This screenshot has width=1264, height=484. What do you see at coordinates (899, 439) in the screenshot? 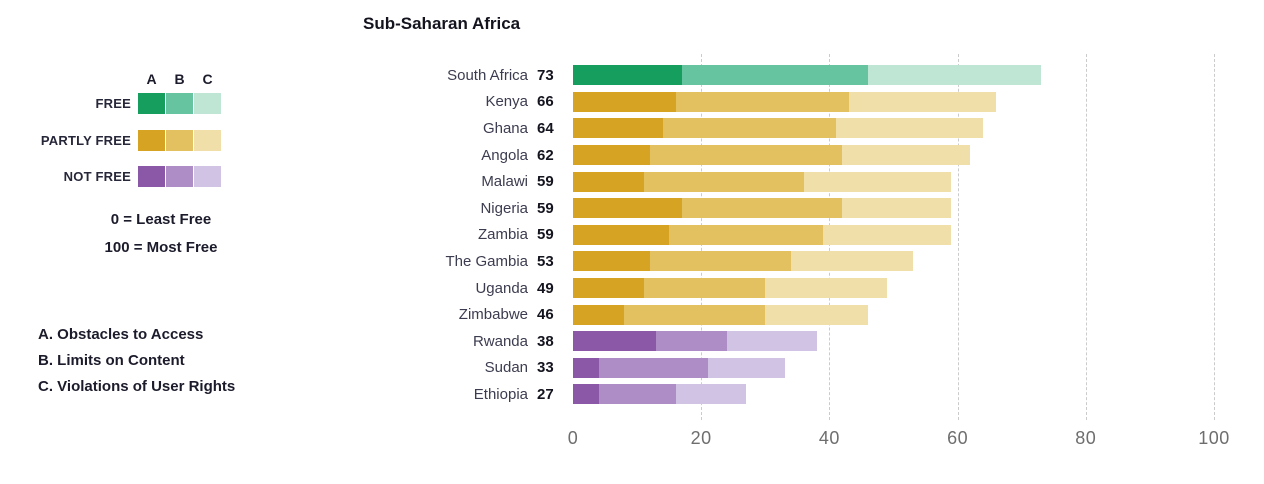
I see `x-axis: 0 20 40 60 80 100` at bounding box center [899, 439].